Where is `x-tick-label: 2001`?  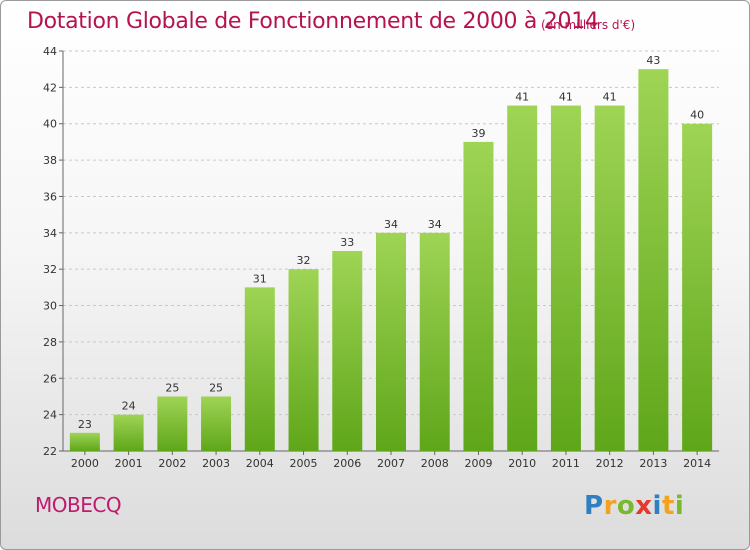 x-tick-label: 2001 is located at coordinates (129, 463).